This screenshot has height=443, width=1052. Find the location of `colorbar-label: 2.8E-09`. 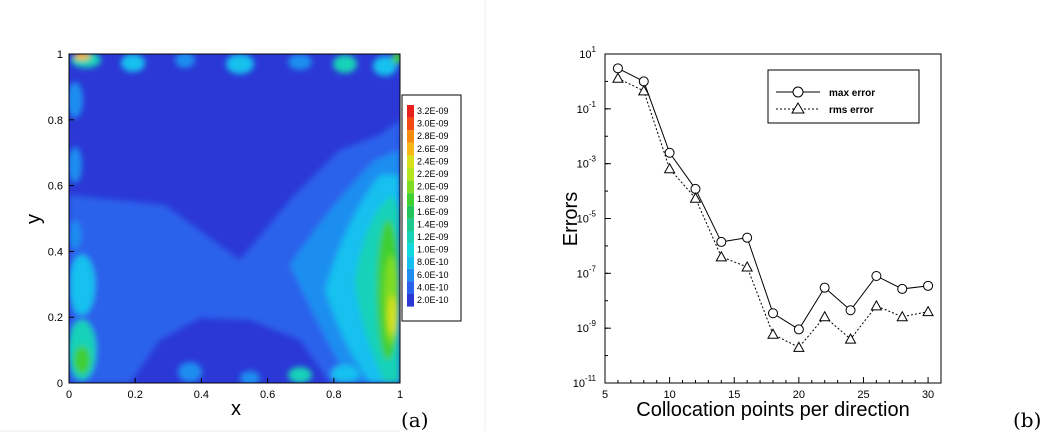

colorbar-label: 2.8E-09 is located at coordinates (433, 136).